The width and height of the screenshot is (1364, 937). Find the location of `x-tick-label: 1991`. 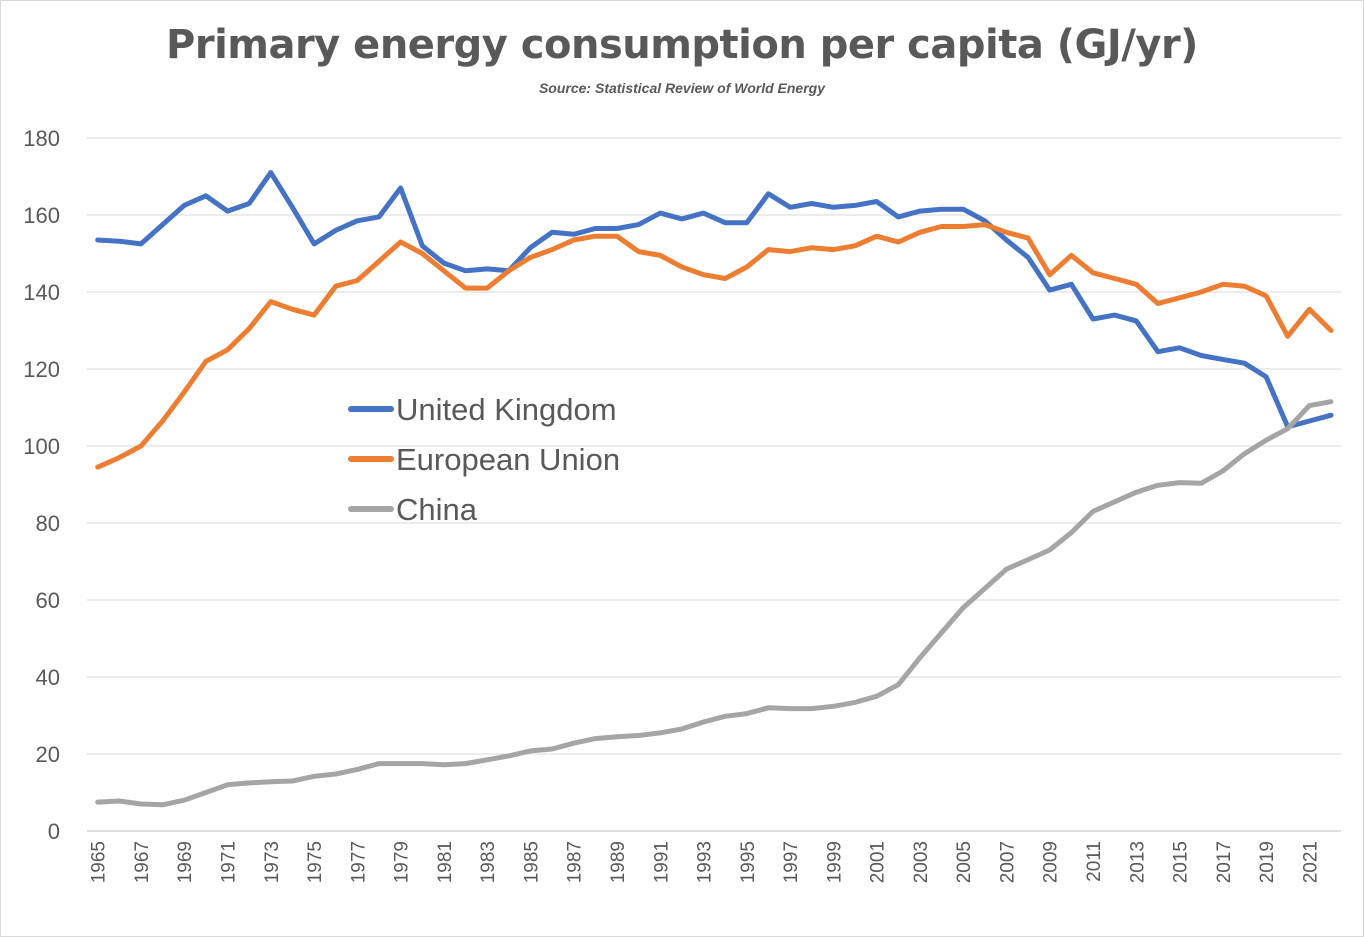

x-tick-label: 1991 is located at coordinates (661, 862).